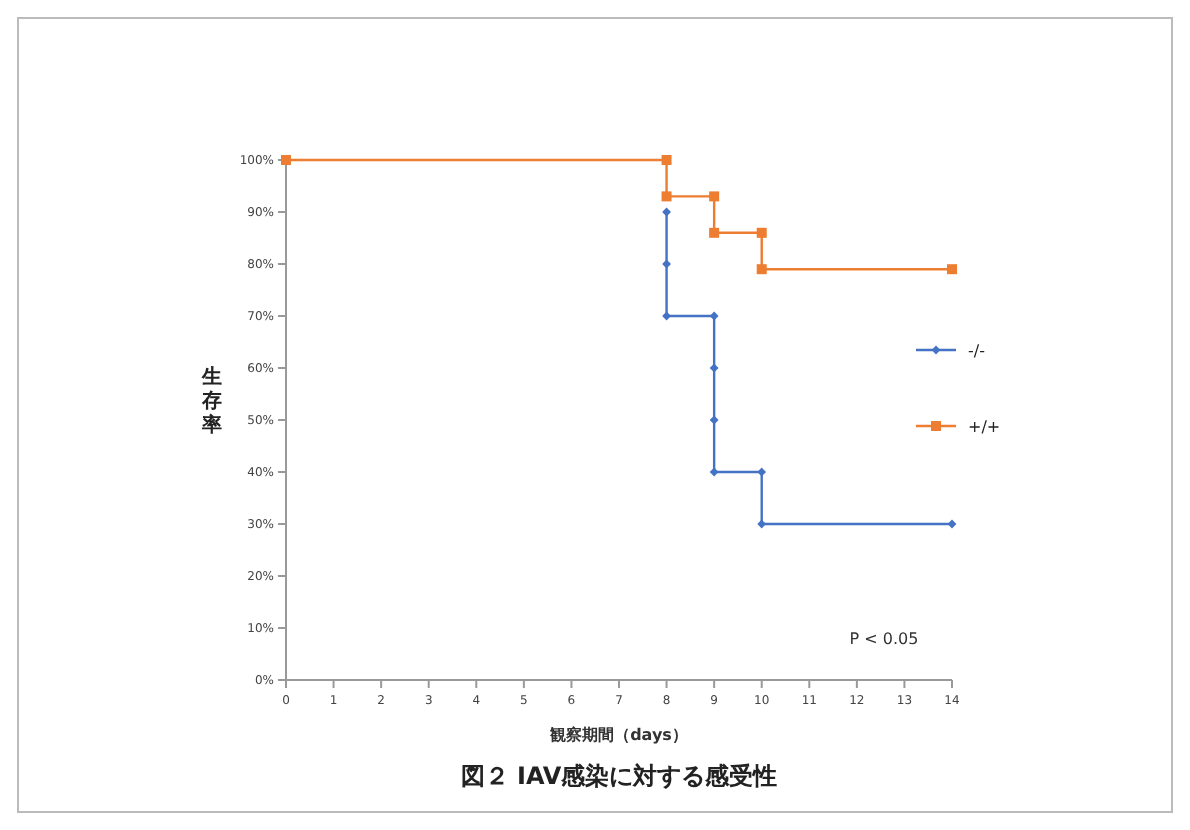  What do you see at coordinates (618, 734) in the screenshot?
I see `x-axis-title: 観察期間（days）` at bounding box center [618, 734].